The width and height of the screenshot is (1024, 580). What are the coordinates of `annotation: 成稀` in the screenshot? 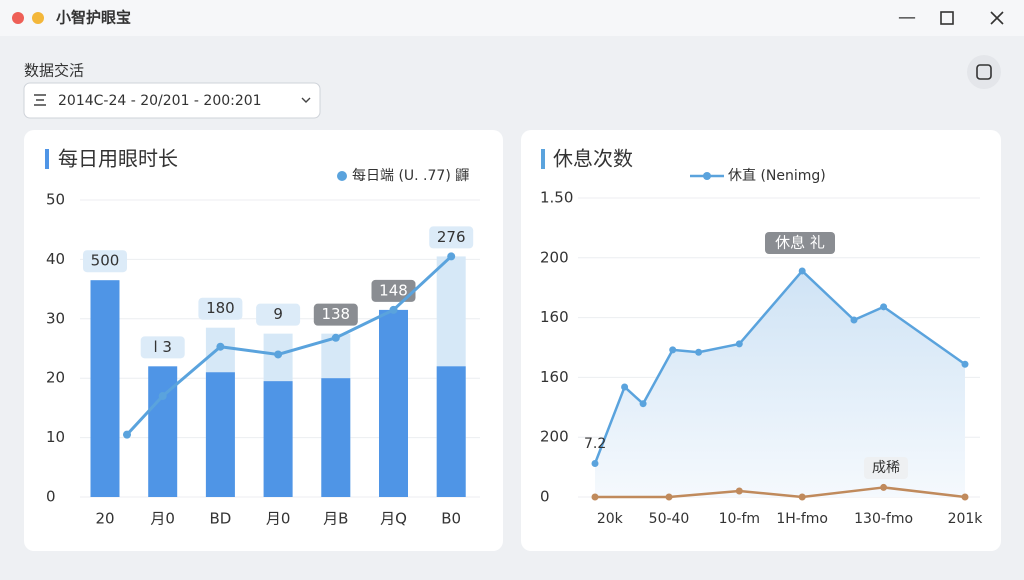 It's located at (886, 468).